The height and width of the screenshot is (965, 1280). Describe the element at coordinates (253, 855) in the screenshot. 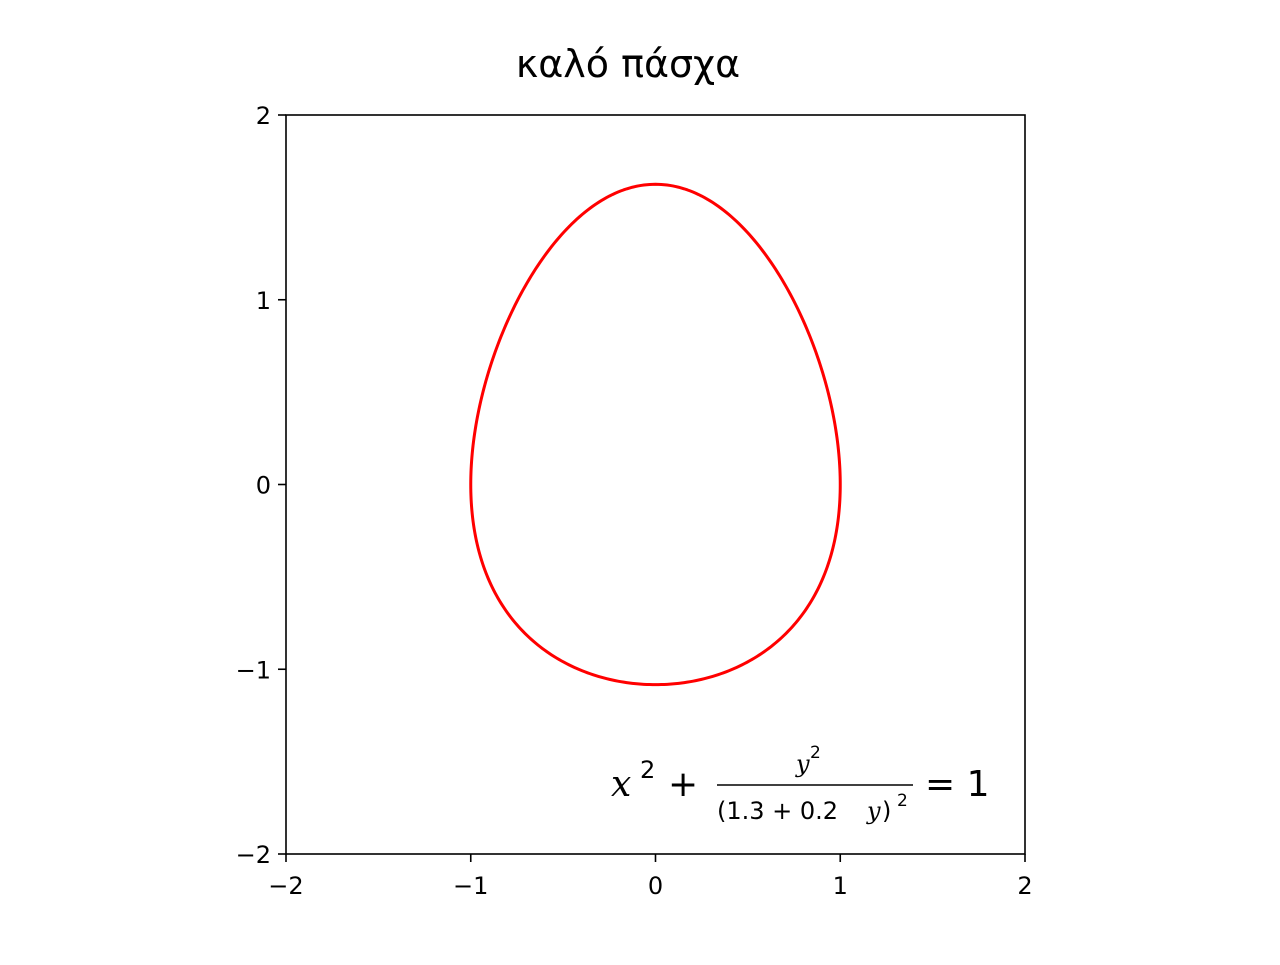

I see `y-tick-label: −2` at that location.